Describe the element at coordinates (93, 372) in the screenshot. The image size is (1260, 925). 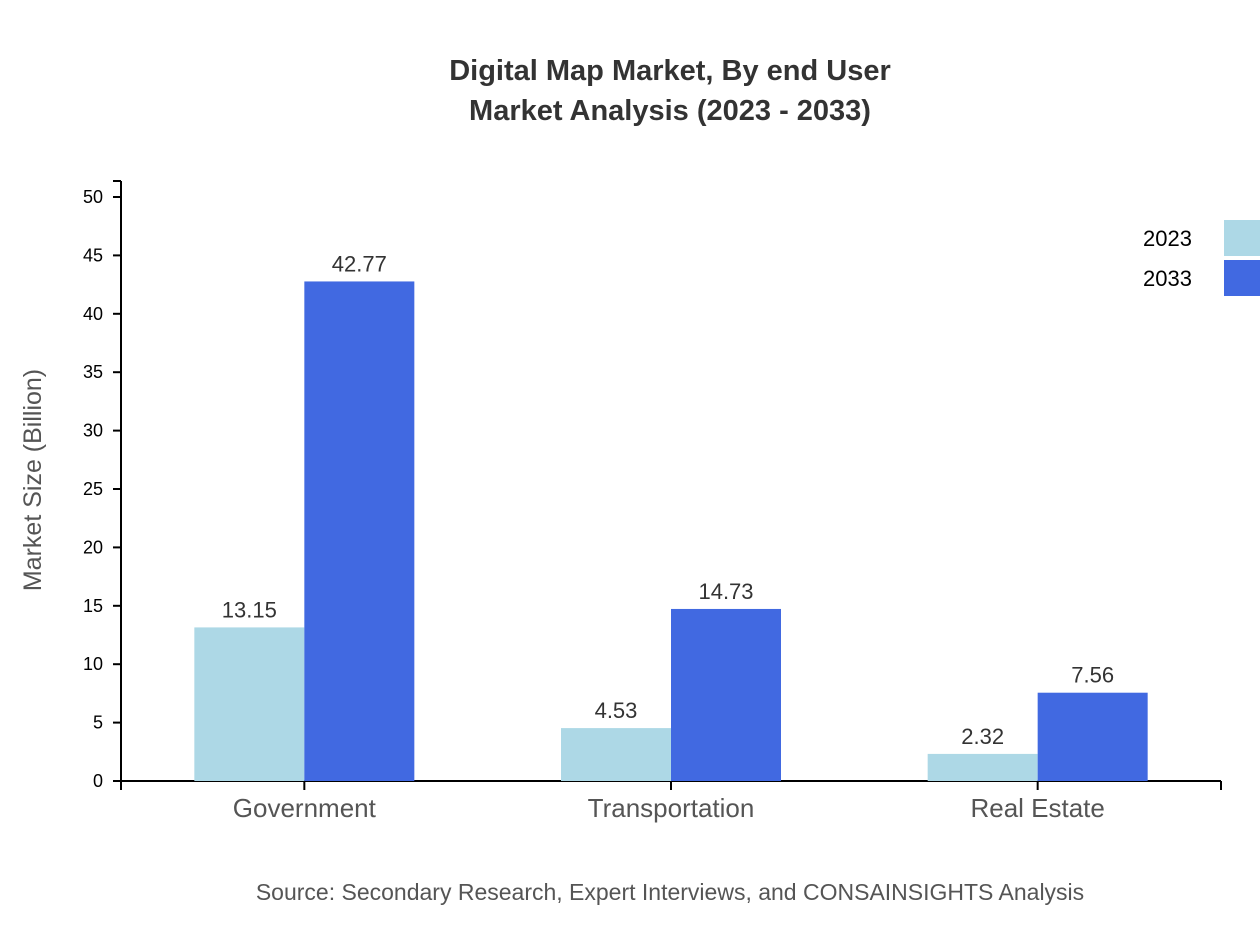
I see `y-tick-label: 35` at that location.